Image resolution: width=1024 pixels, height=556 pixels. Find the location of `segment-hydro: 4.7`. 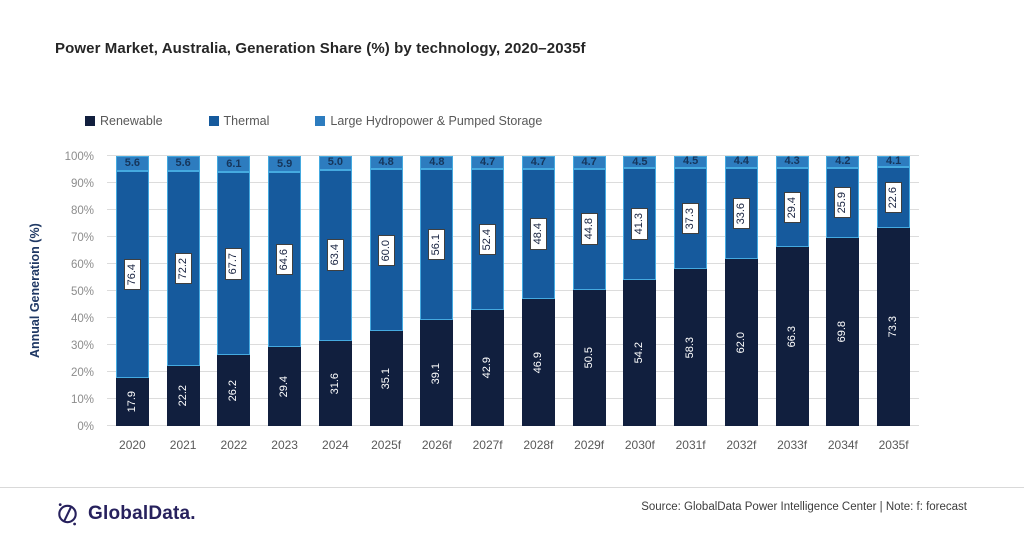

segment-hydro: 4.7 is located at coordinates (488, 162).